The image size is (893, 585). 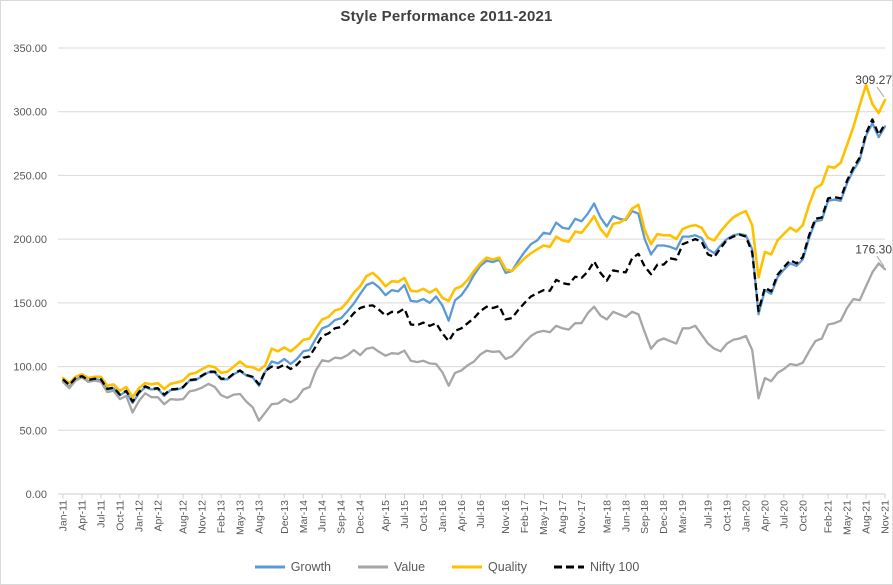 I want to click on legend-key-growth-line, so click(x=269, y=567).